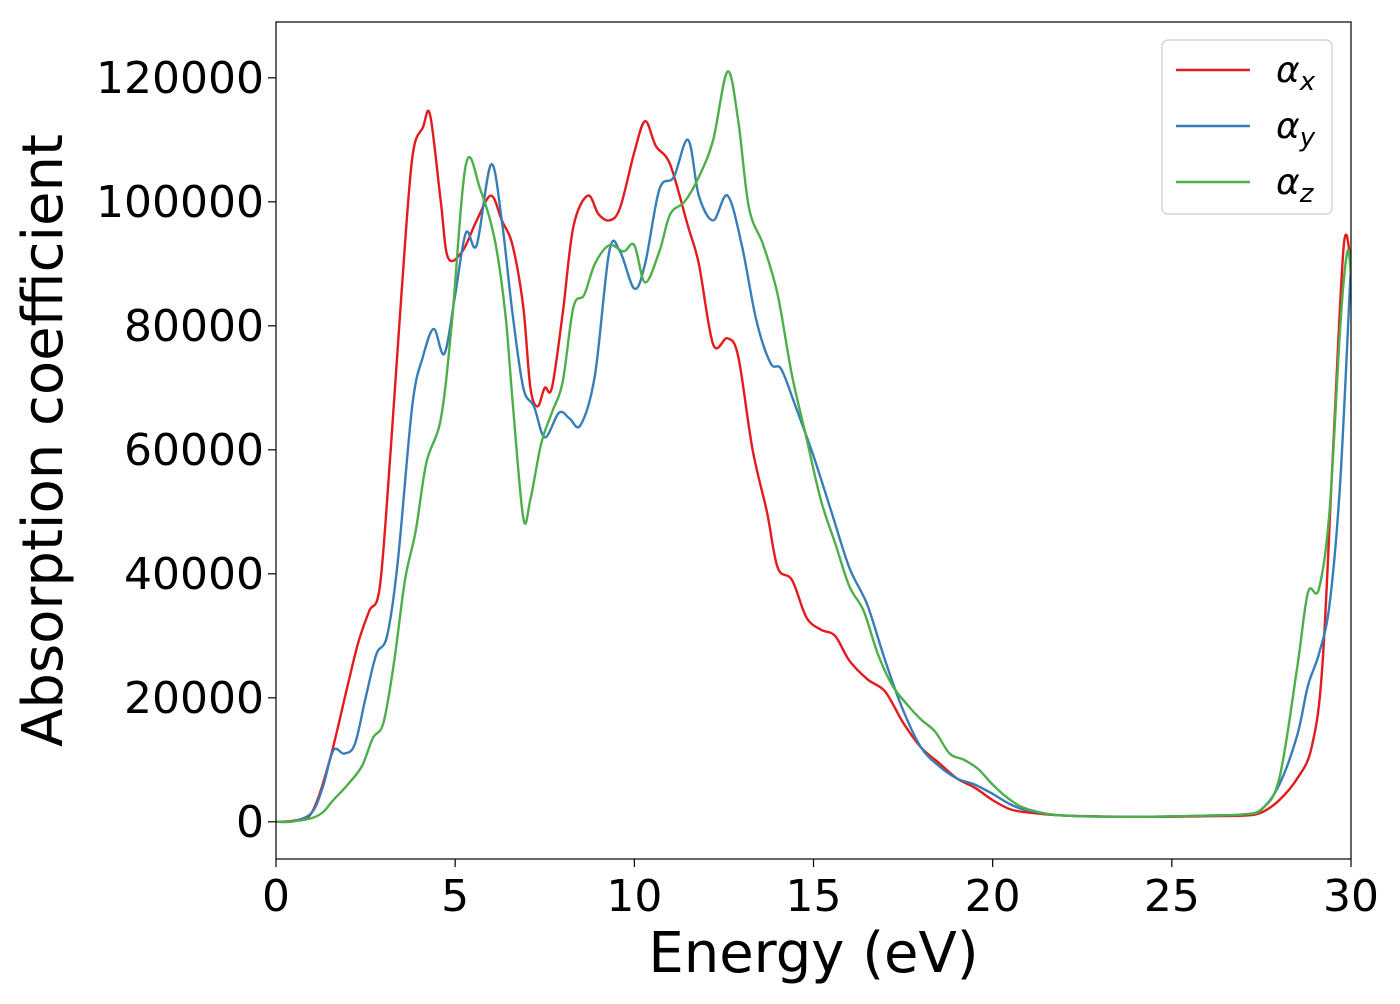  What do you see at coordinates (194, 574) in the screenshot?
I see `y-tick-label: 40000` at bounding box center [194, 574].